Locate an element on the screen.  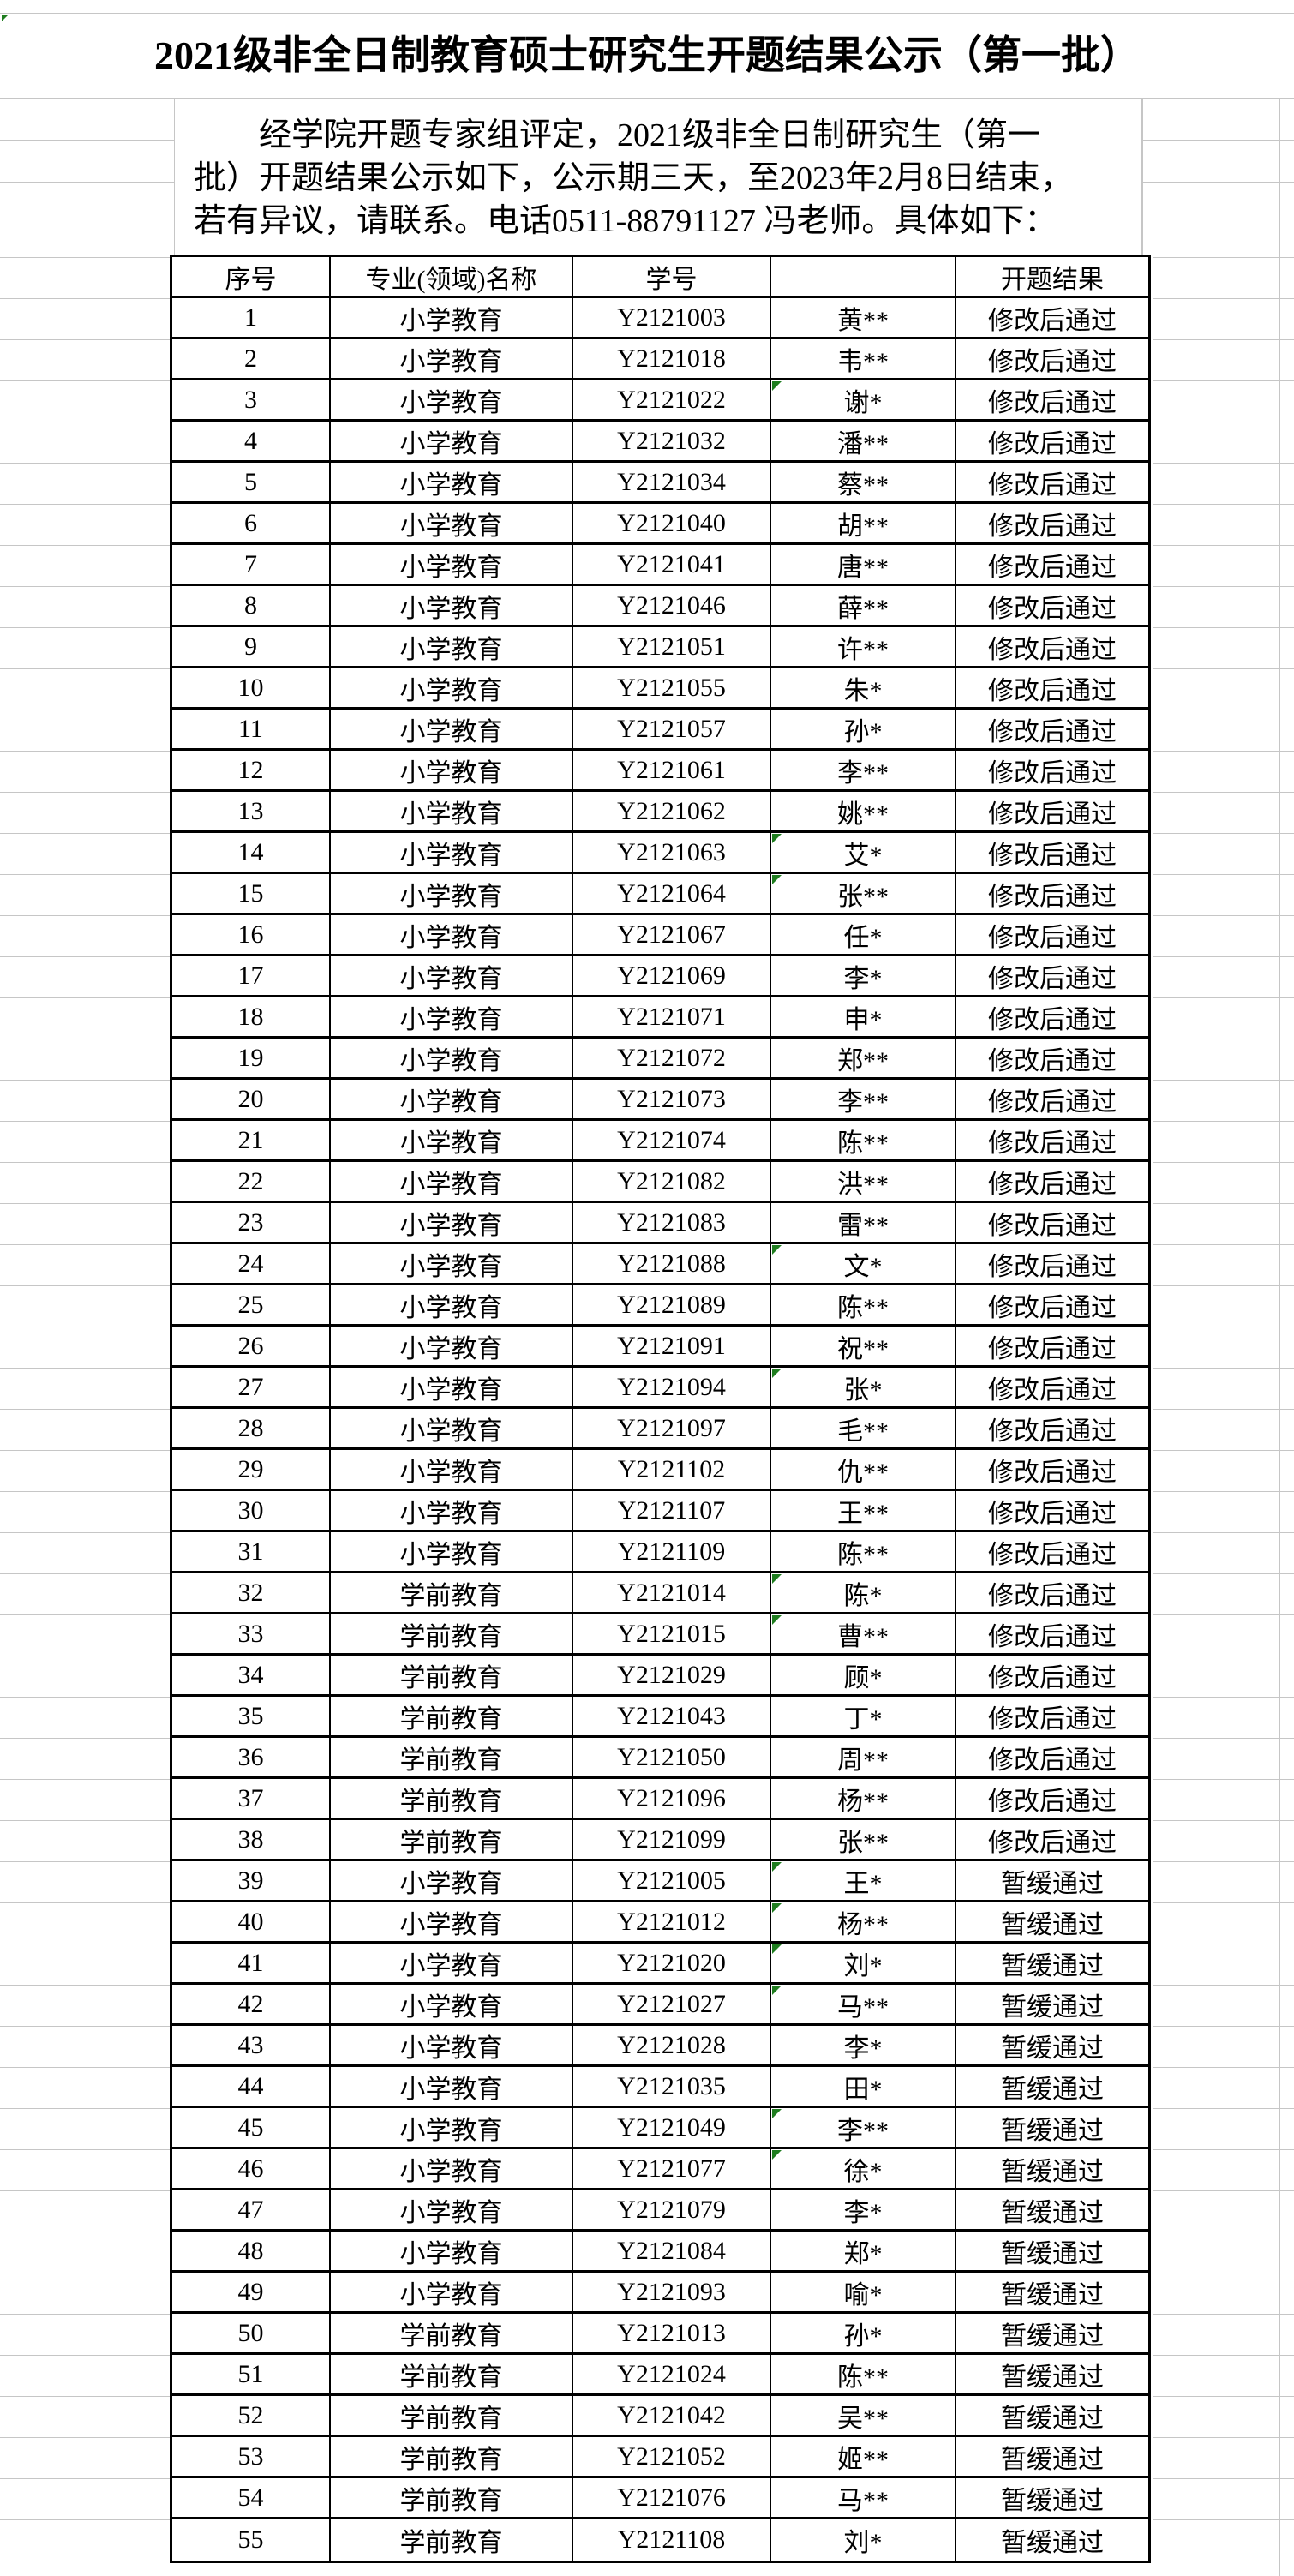
cell-serial-number: 55 is located at coordinates (251, 2540).